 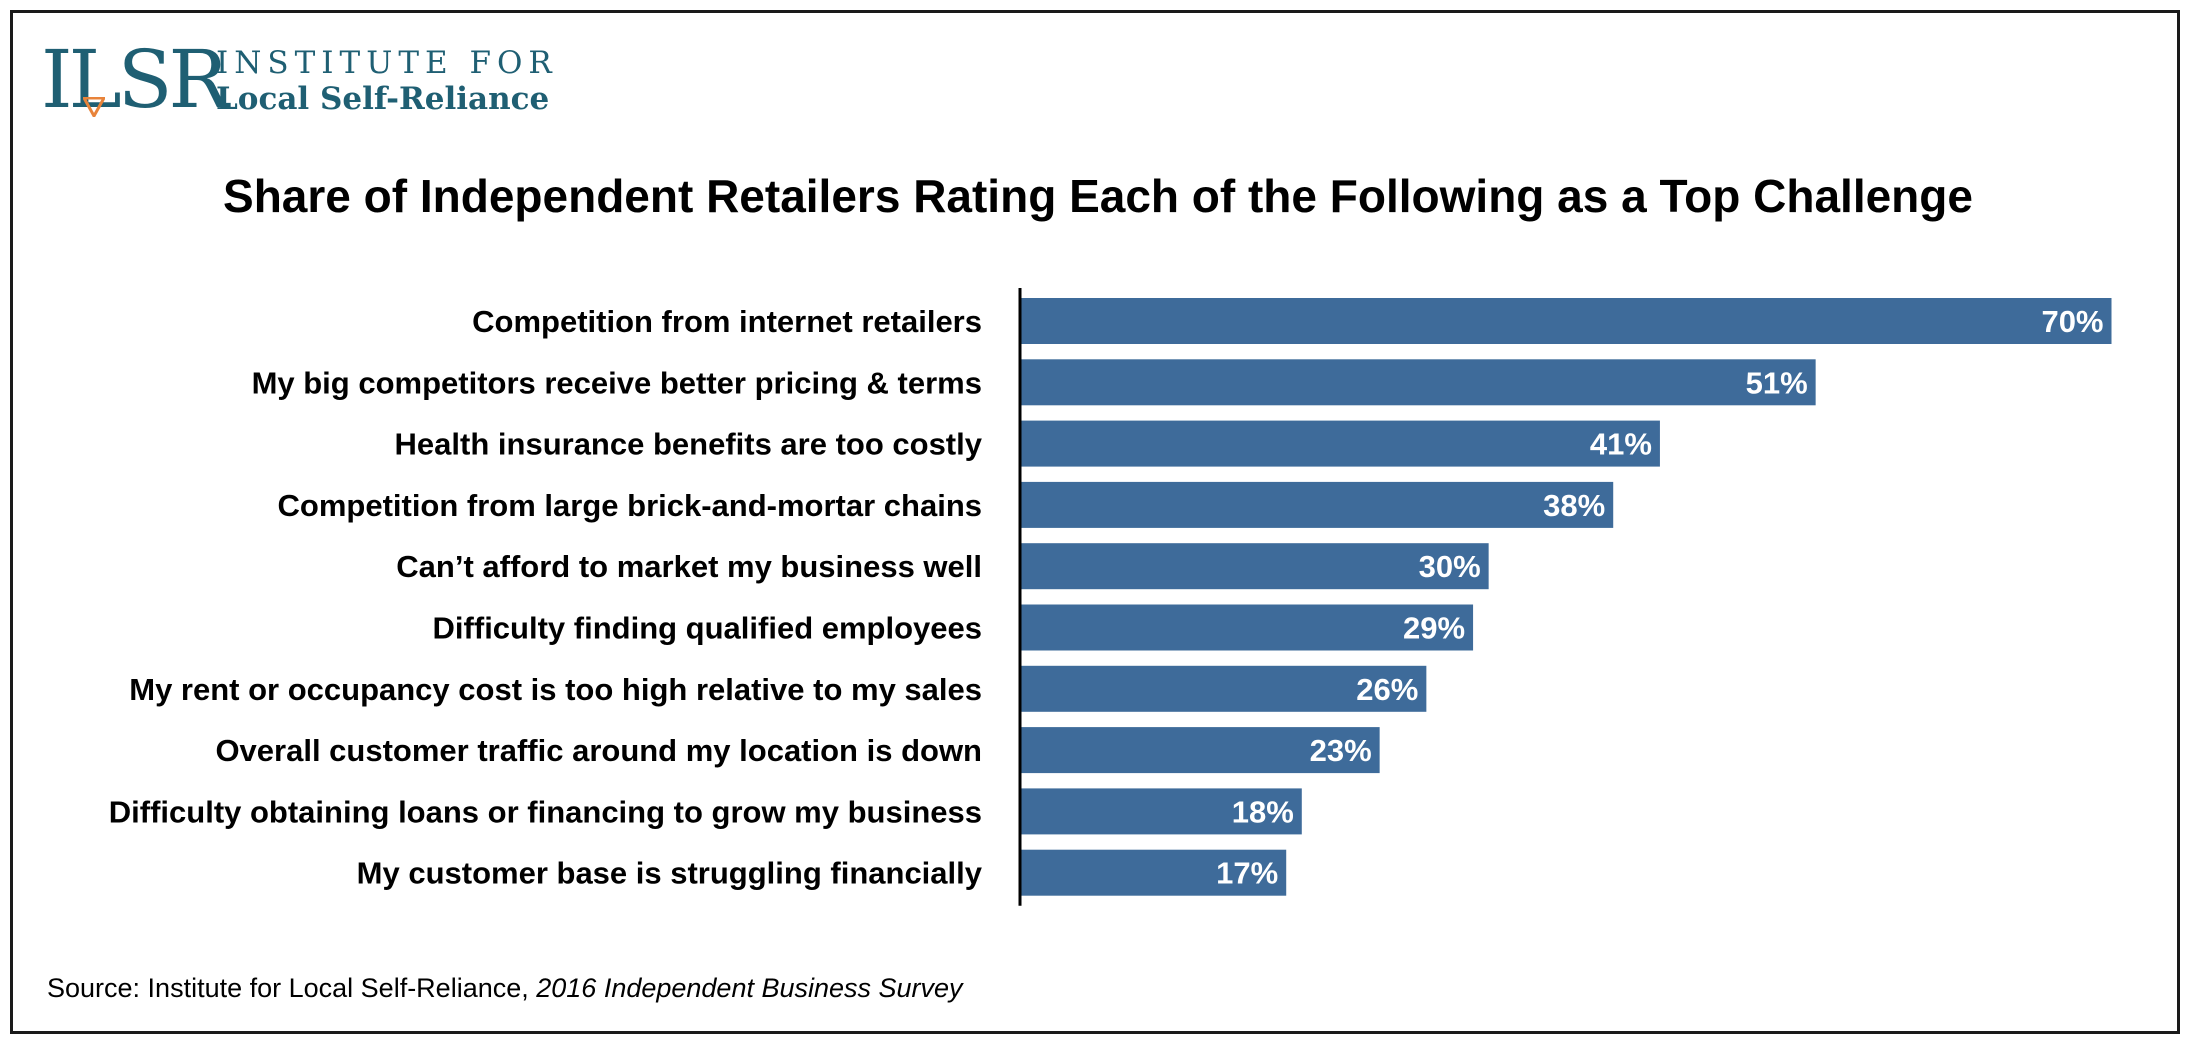 I want to click on data-label: 38%, so click(x=1574, y=505).